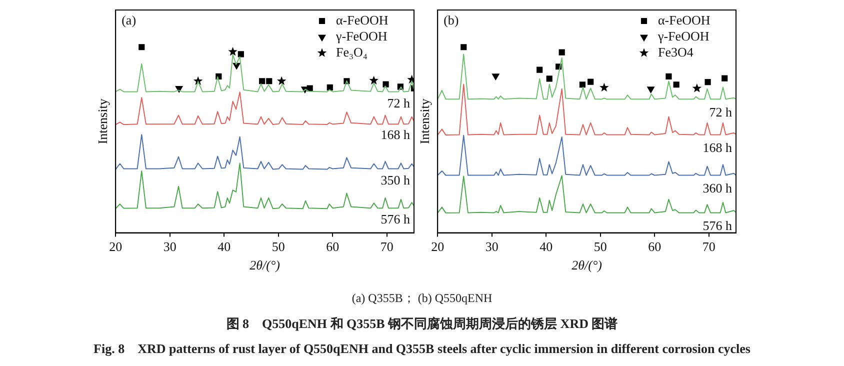  Describe the element at coordinates (395, 180) in the screenshot. I see `series-label: 350 h` at that location.